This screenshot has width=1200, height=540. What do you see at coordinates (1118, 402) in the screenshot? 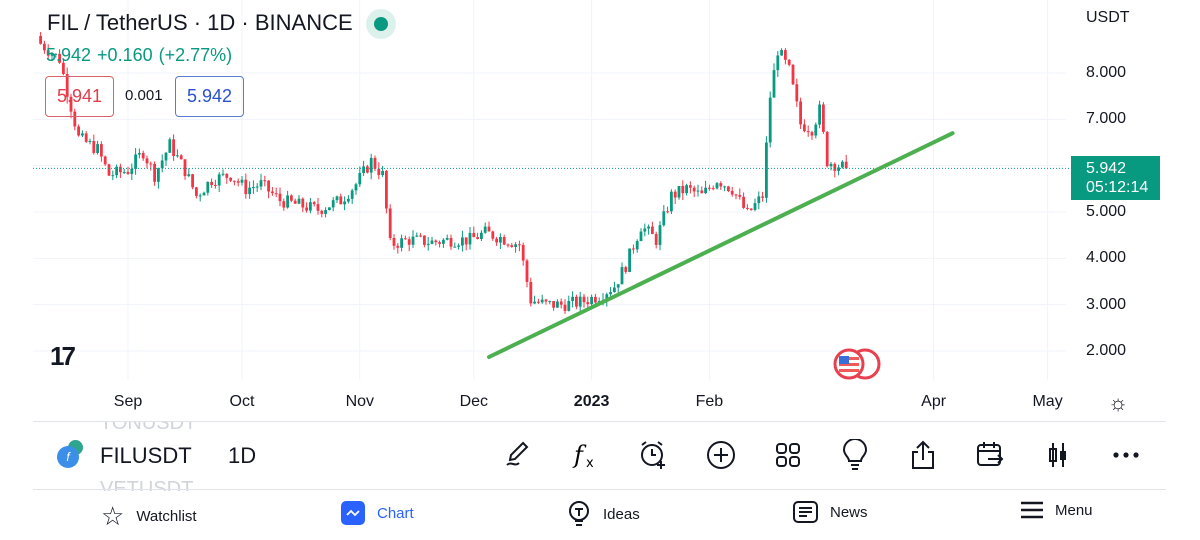
I see `chart-settings-icon: ☼` at bounding box center [1118, 402].